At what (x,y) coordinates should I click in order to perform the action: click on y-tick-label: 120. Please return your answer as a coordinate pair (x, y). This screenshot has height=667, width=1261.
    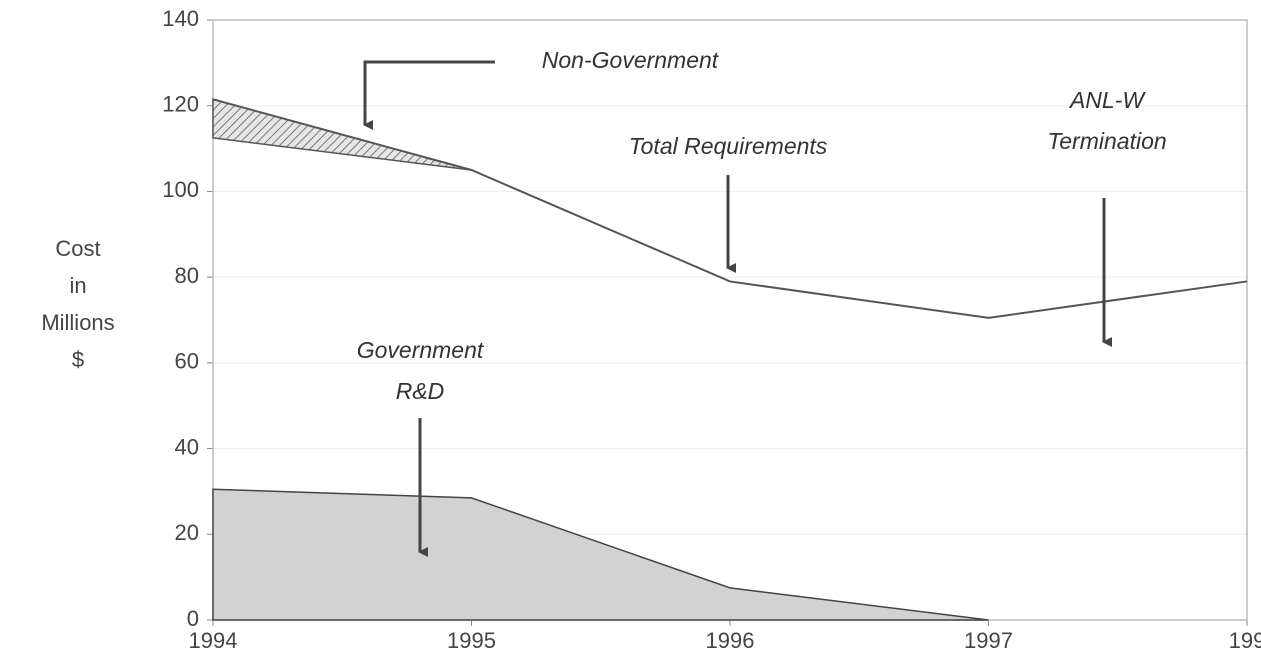
    Looking at the image, I should click on (180, 104).